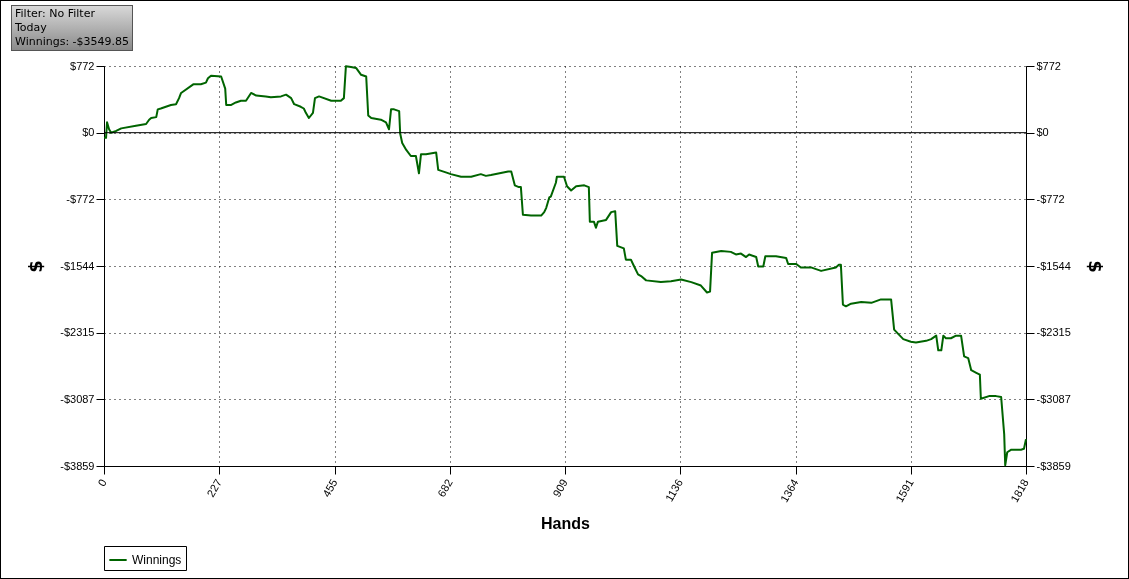  What do you see at coordinates (80, 198) in the screenshot?
I see `y-tick-label: -$772` at bounding box center [80, 198].